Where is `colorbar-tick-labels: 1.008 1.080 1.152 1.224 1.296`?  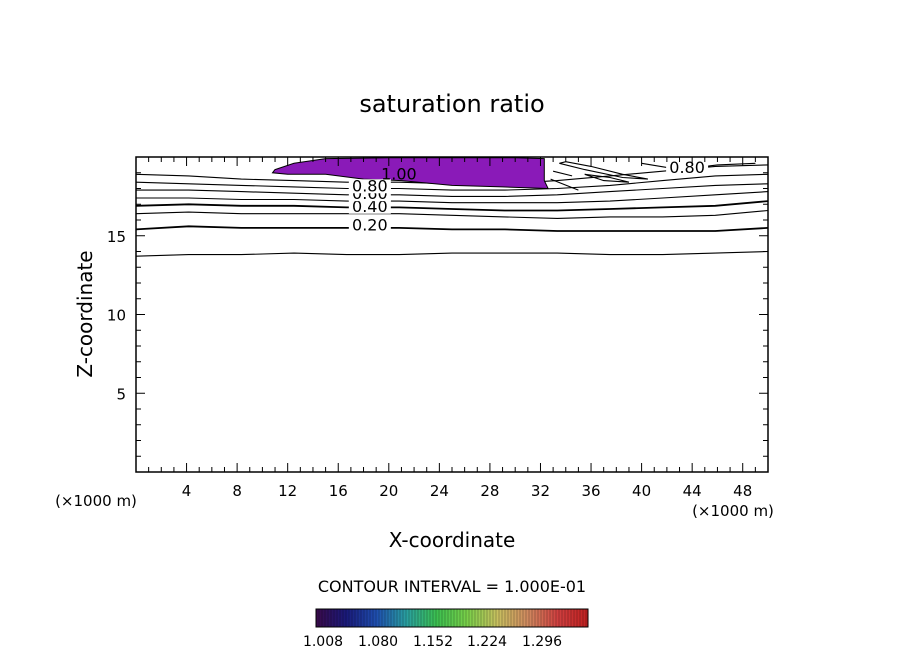
colorbar-tick-labels: 1.008 1.080 1.152 1.224 1.296 is located at coordinates (432, 642).